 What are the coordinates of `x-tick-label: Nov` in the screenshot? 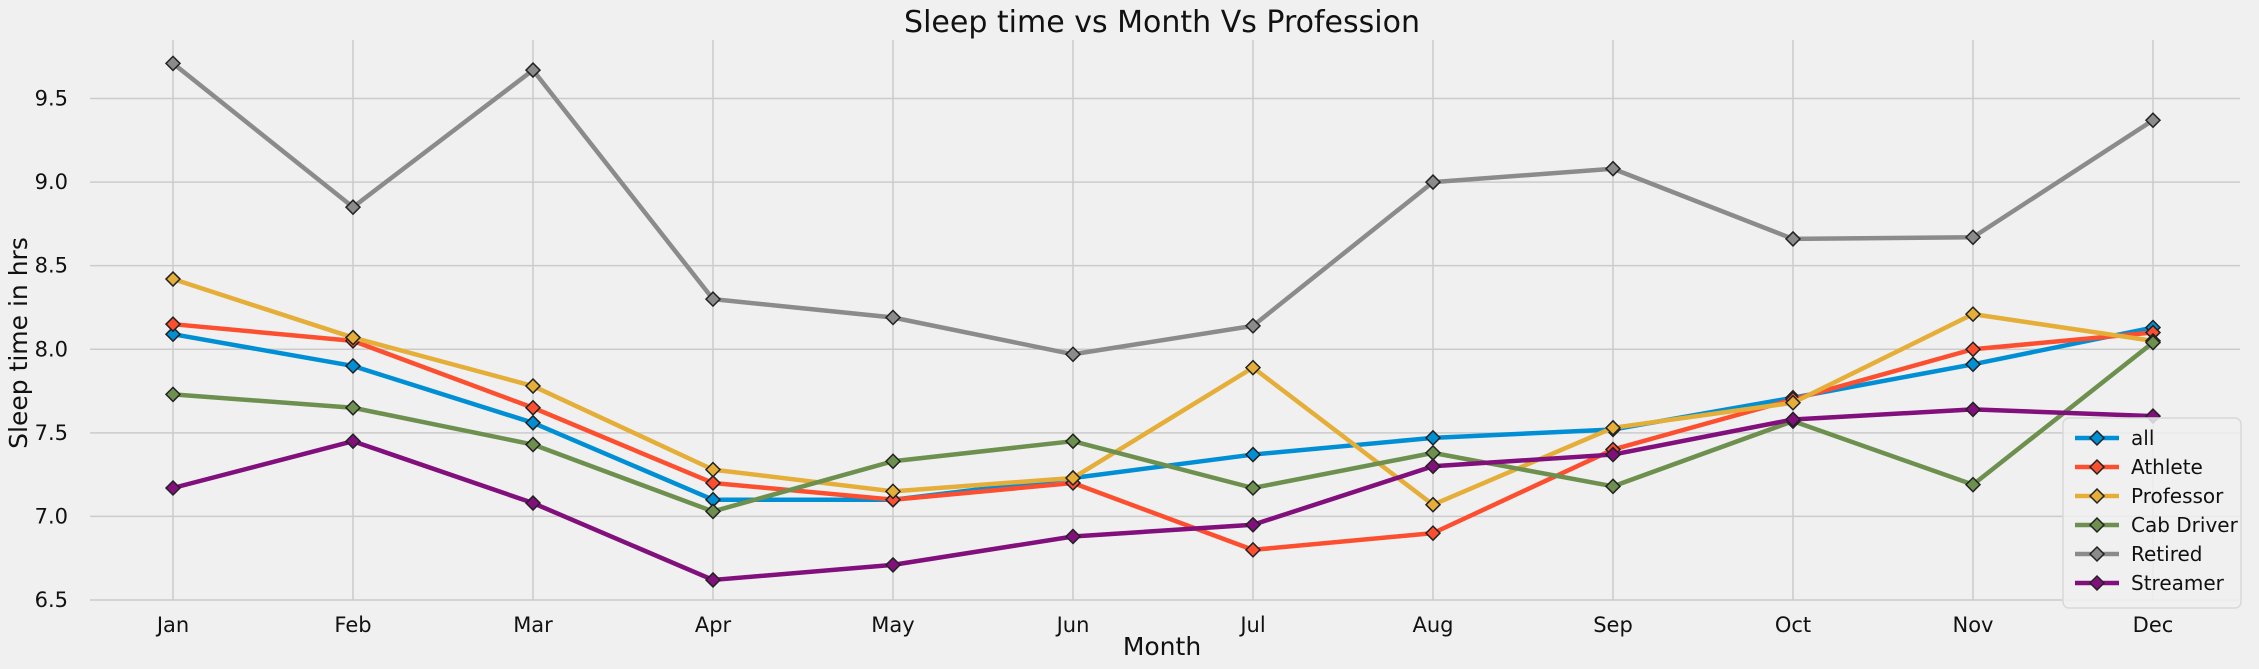 It's located at (1973, 625).